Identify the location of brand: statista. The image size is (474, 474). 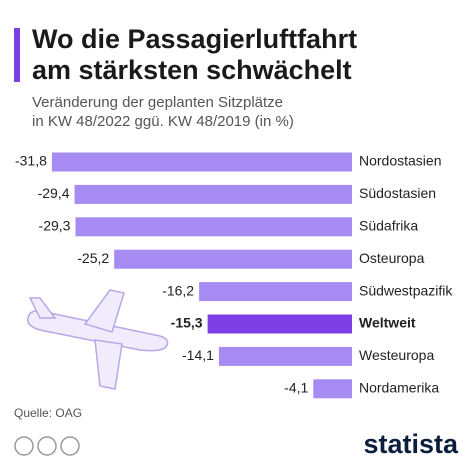
(411, 444).